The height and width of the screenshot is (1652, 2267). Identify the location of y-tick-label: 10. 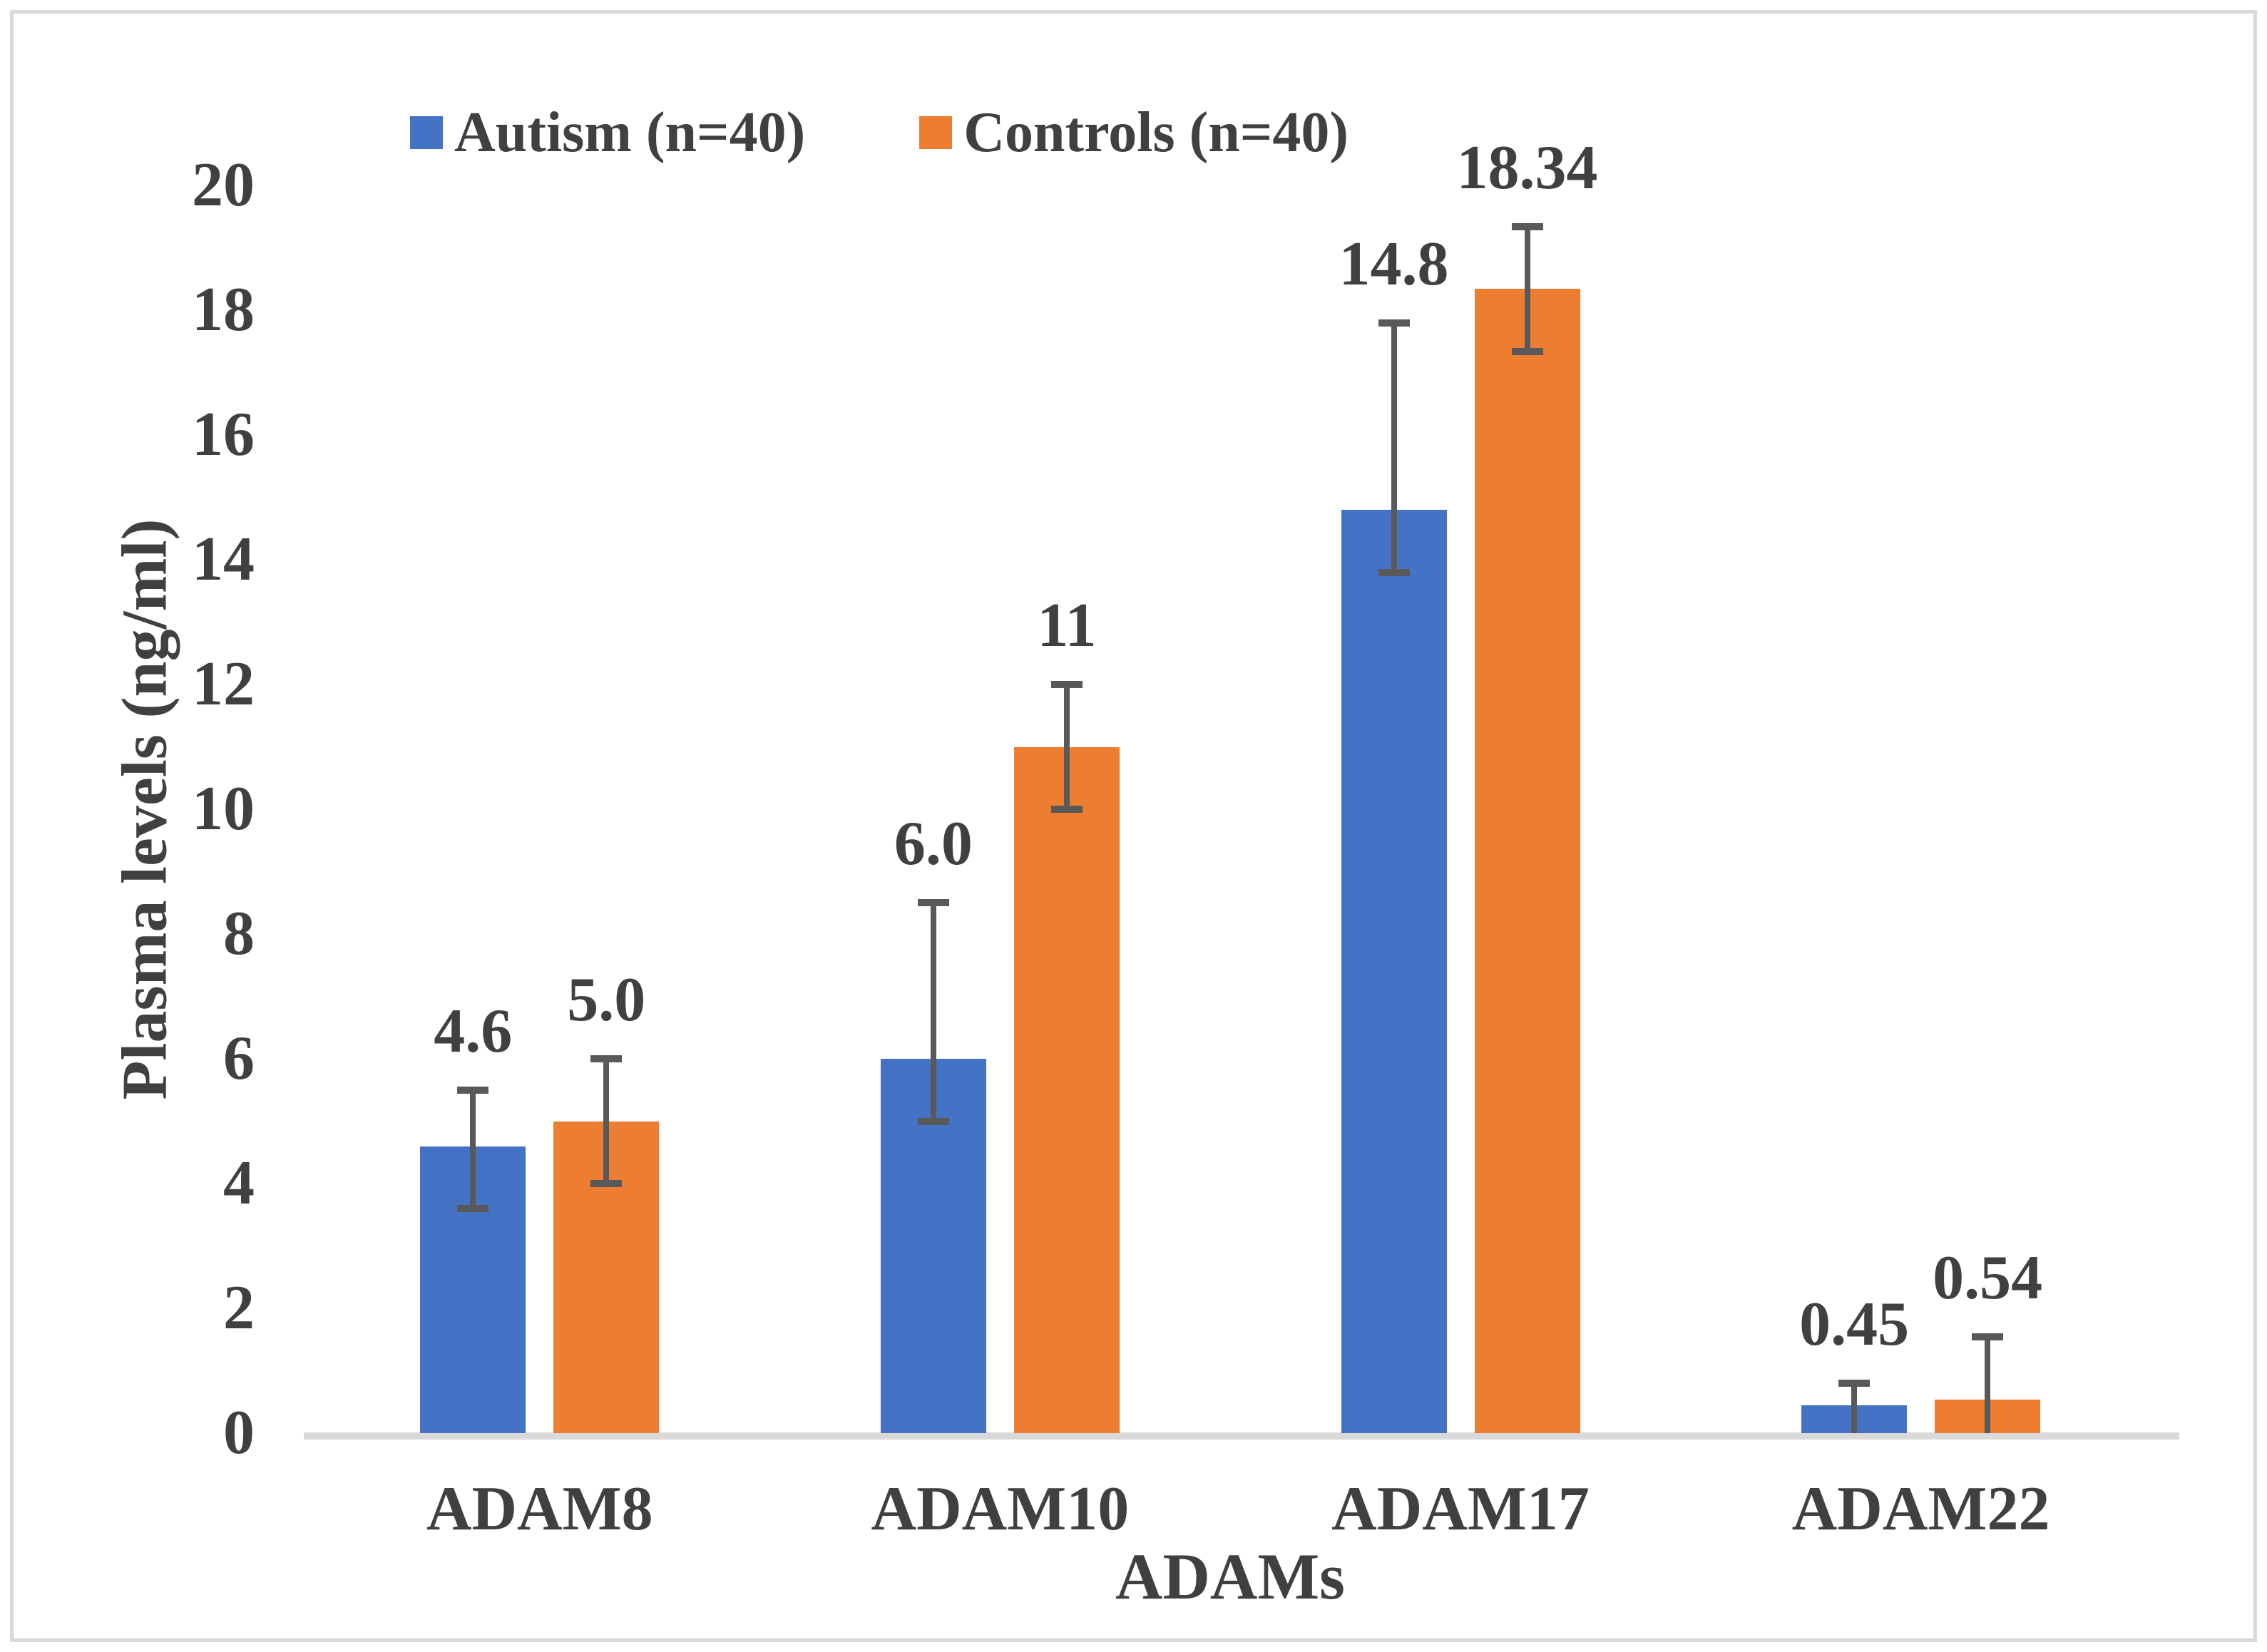
(224, 808).